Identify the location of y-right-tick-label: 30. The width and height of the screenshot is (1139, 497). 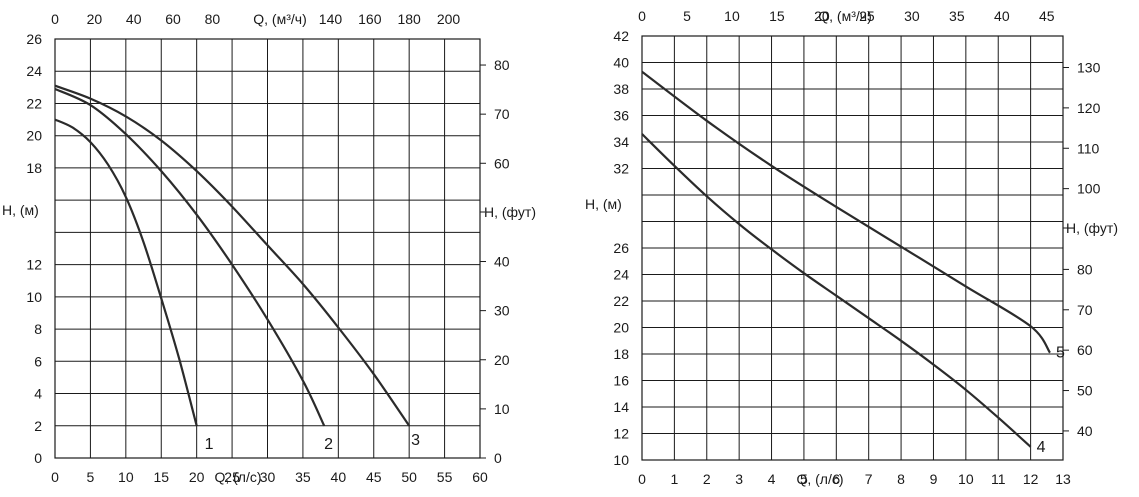
(502, 311).